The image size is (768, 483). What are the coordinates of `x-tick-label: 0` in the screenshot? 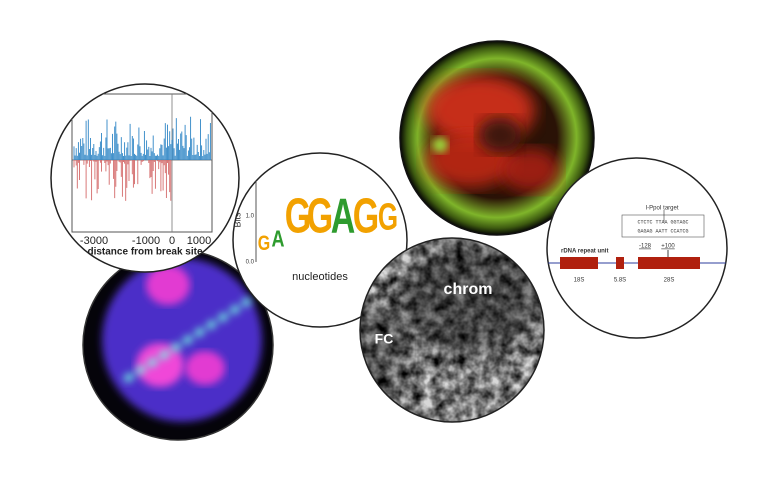 It's located at (172, 241).